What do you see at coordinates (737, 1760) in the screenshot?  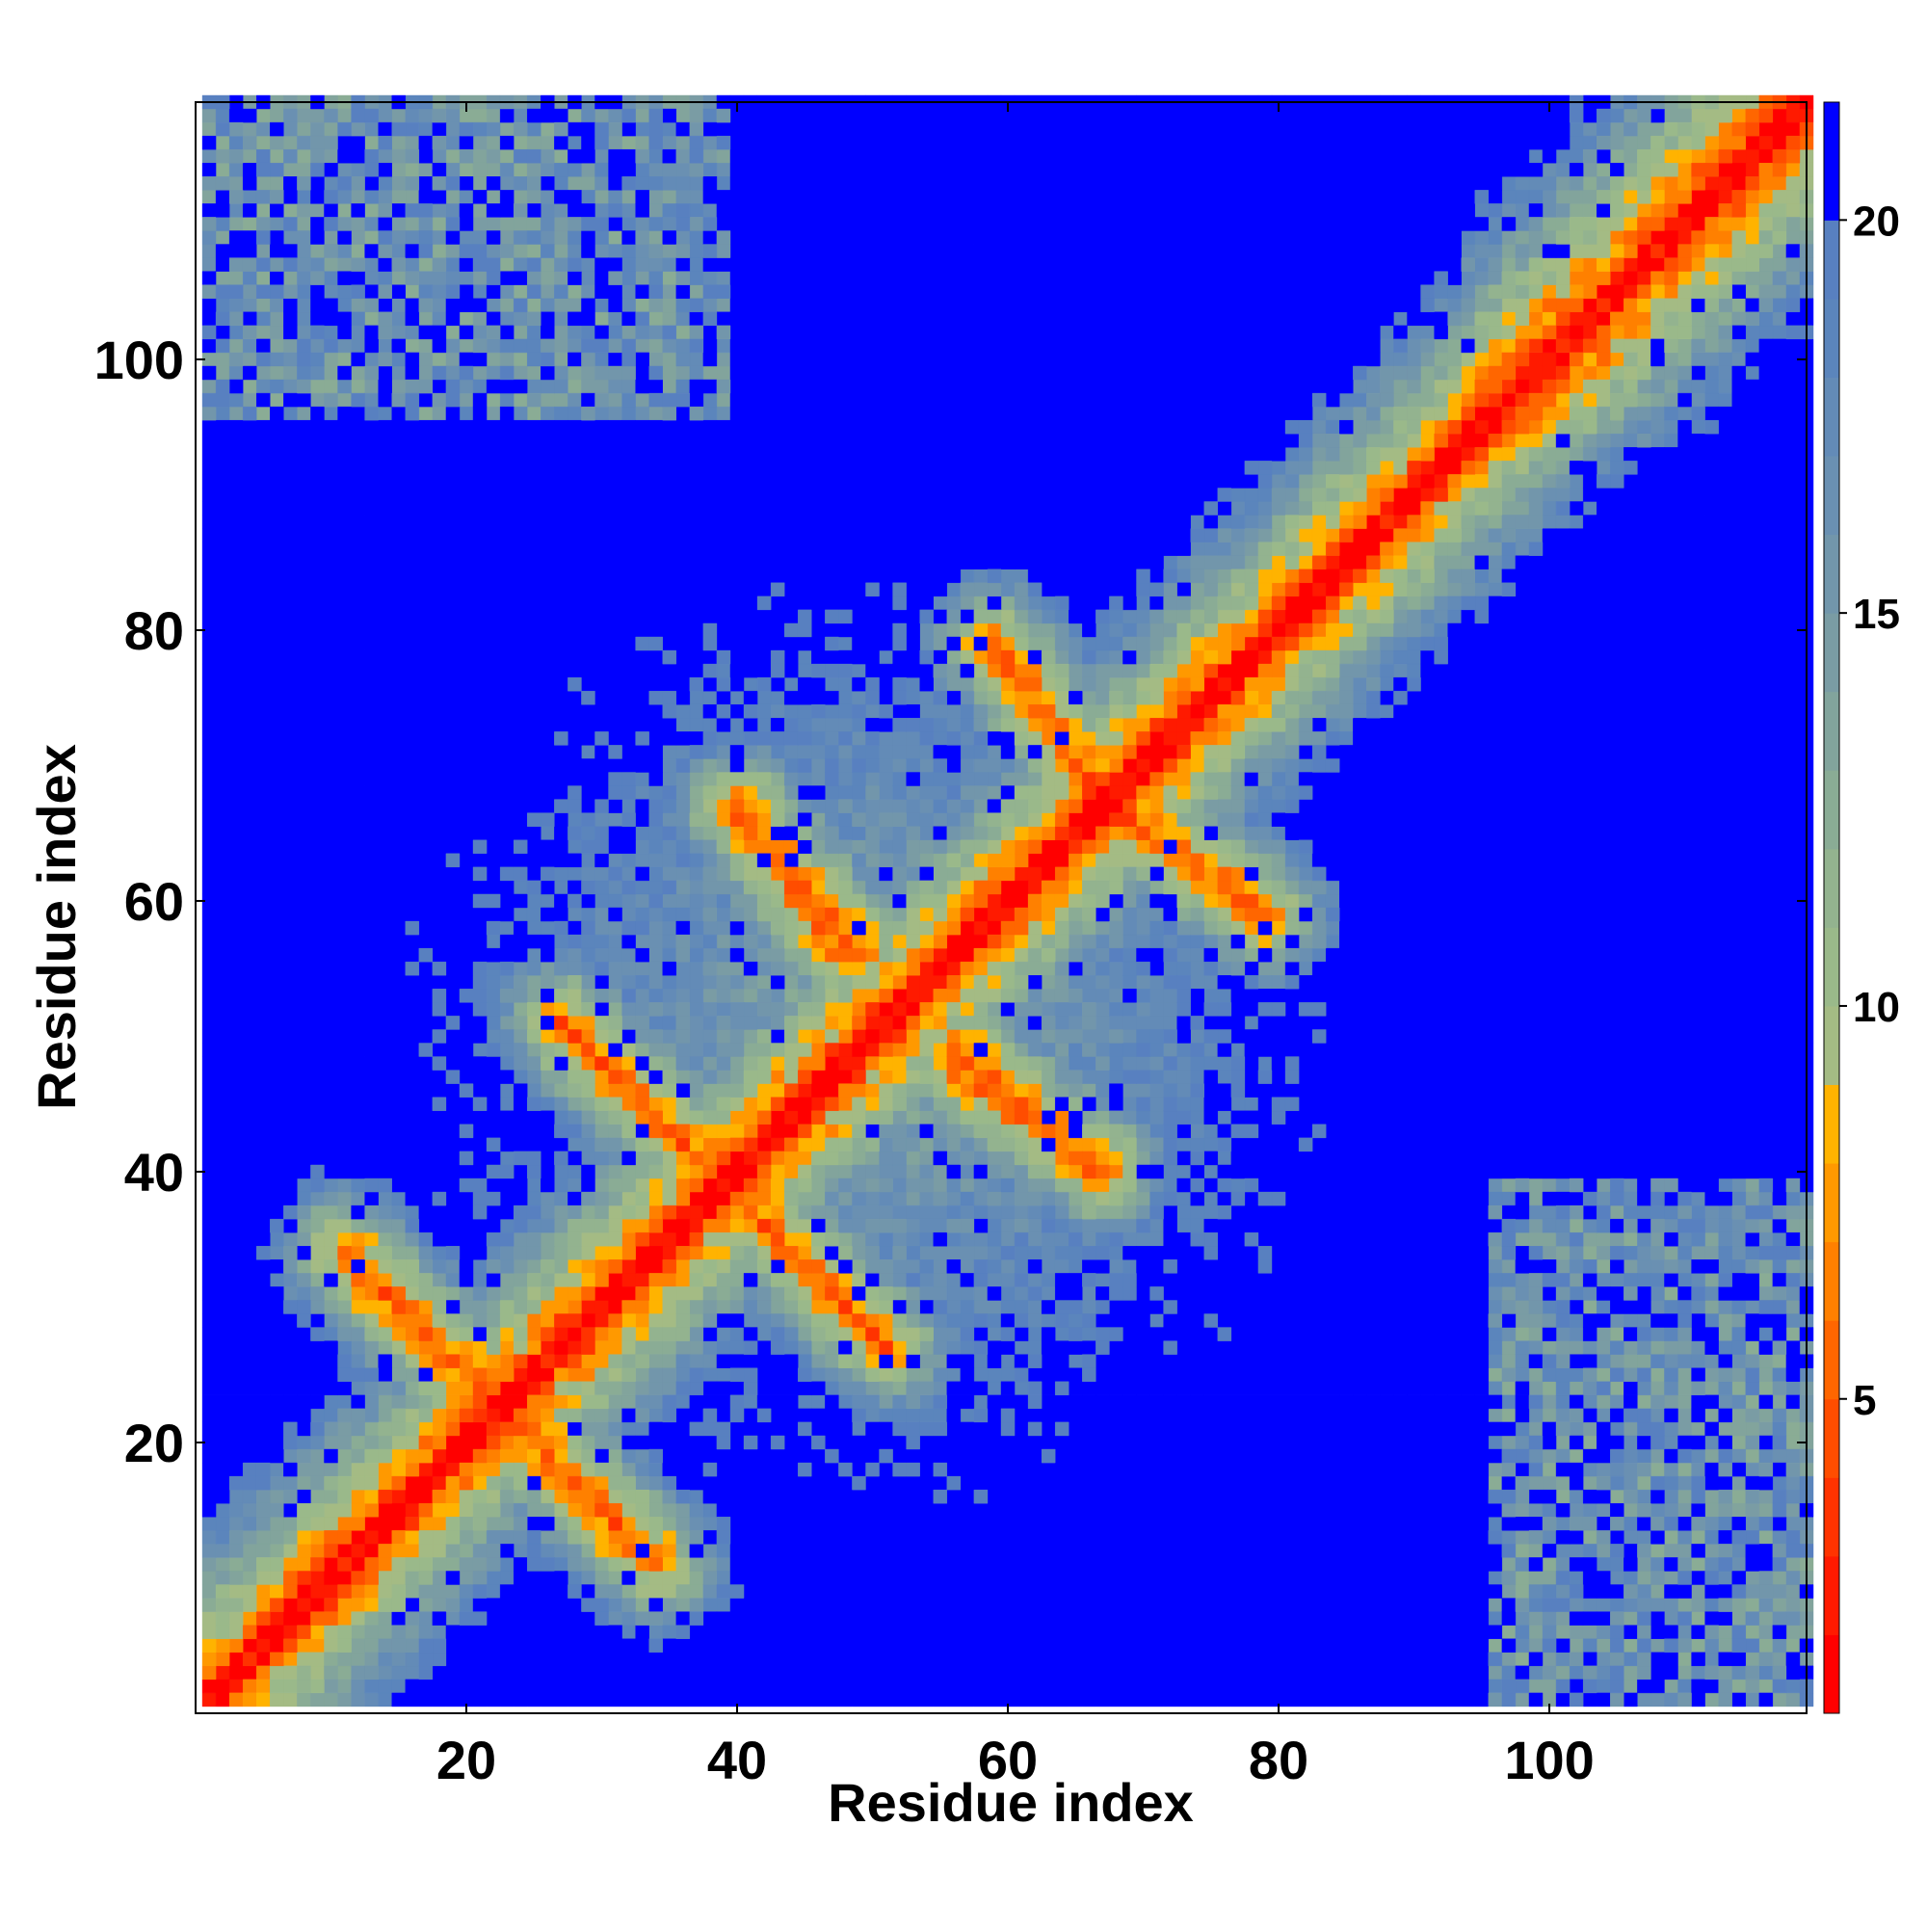 I see `x-tick-label-1: 40` at bounding box center [737, 1760].